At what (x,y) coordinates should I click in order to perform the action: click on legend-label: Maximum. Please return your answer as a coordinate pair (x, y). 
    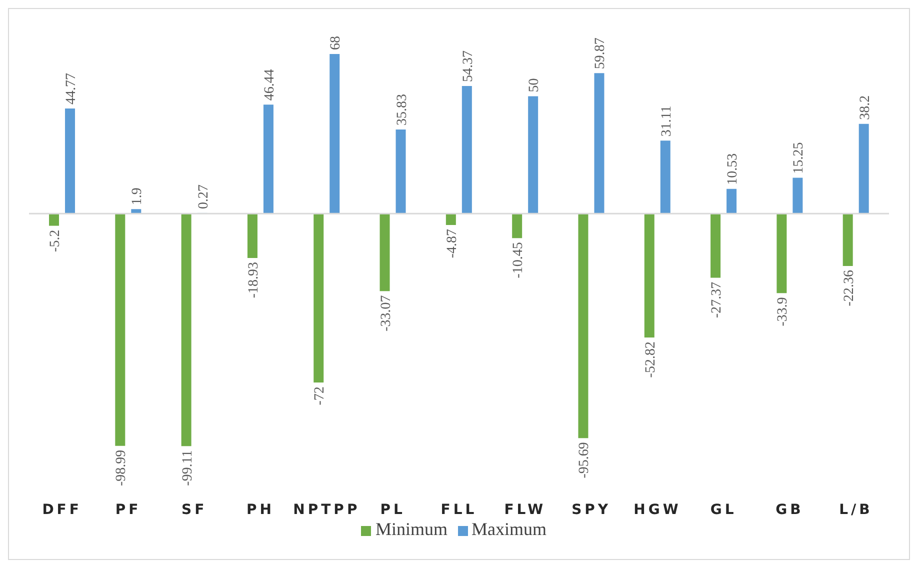
    Looking at the image, I should click on (509, 529).